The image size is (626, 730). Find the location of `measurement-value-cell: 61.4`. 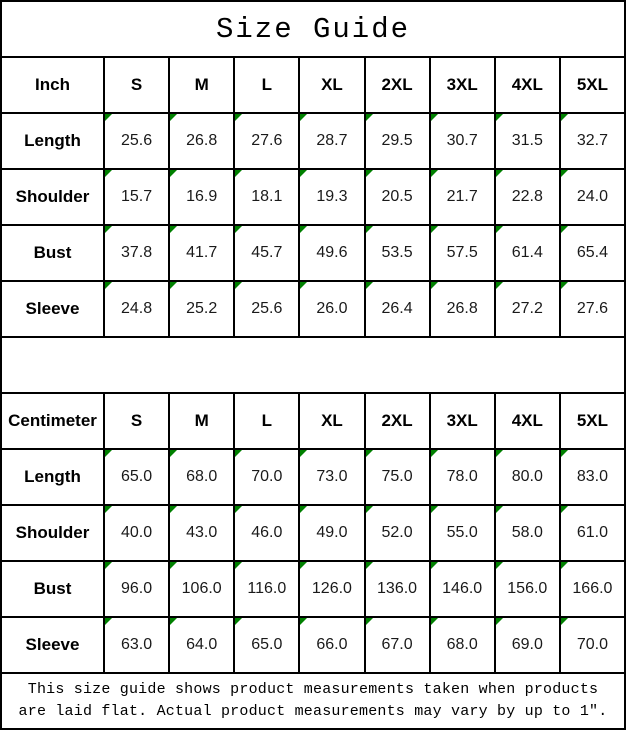

measurement-value-cell: 61.4 is located at coordinates (527, 253).